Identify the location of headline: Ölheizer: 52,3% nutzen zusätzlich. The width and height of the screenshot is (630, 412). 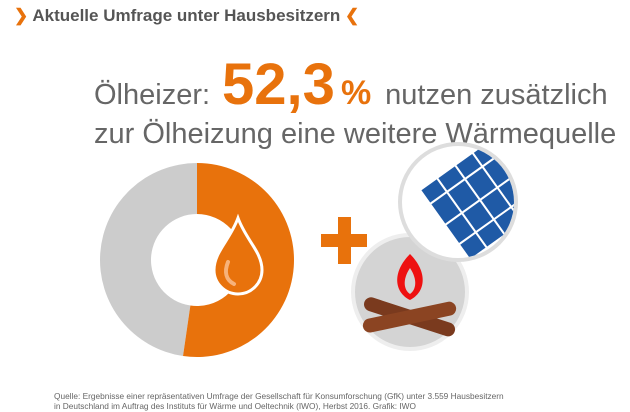
(351, 86).